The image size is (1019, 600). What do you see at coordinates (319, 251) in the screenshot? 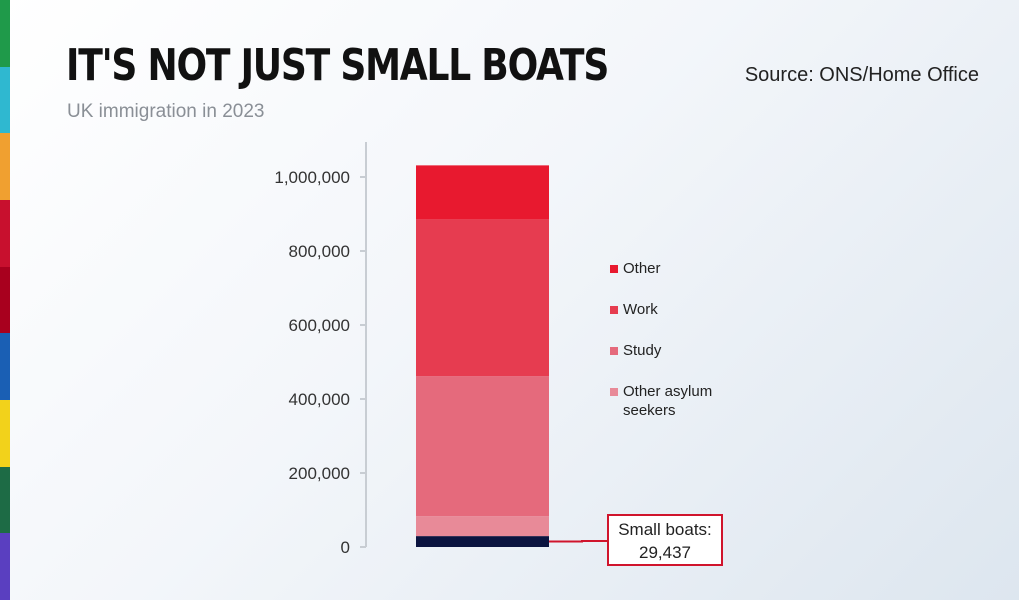
I see `y-tick-label: 800,000` at bounding box center [319, 251].